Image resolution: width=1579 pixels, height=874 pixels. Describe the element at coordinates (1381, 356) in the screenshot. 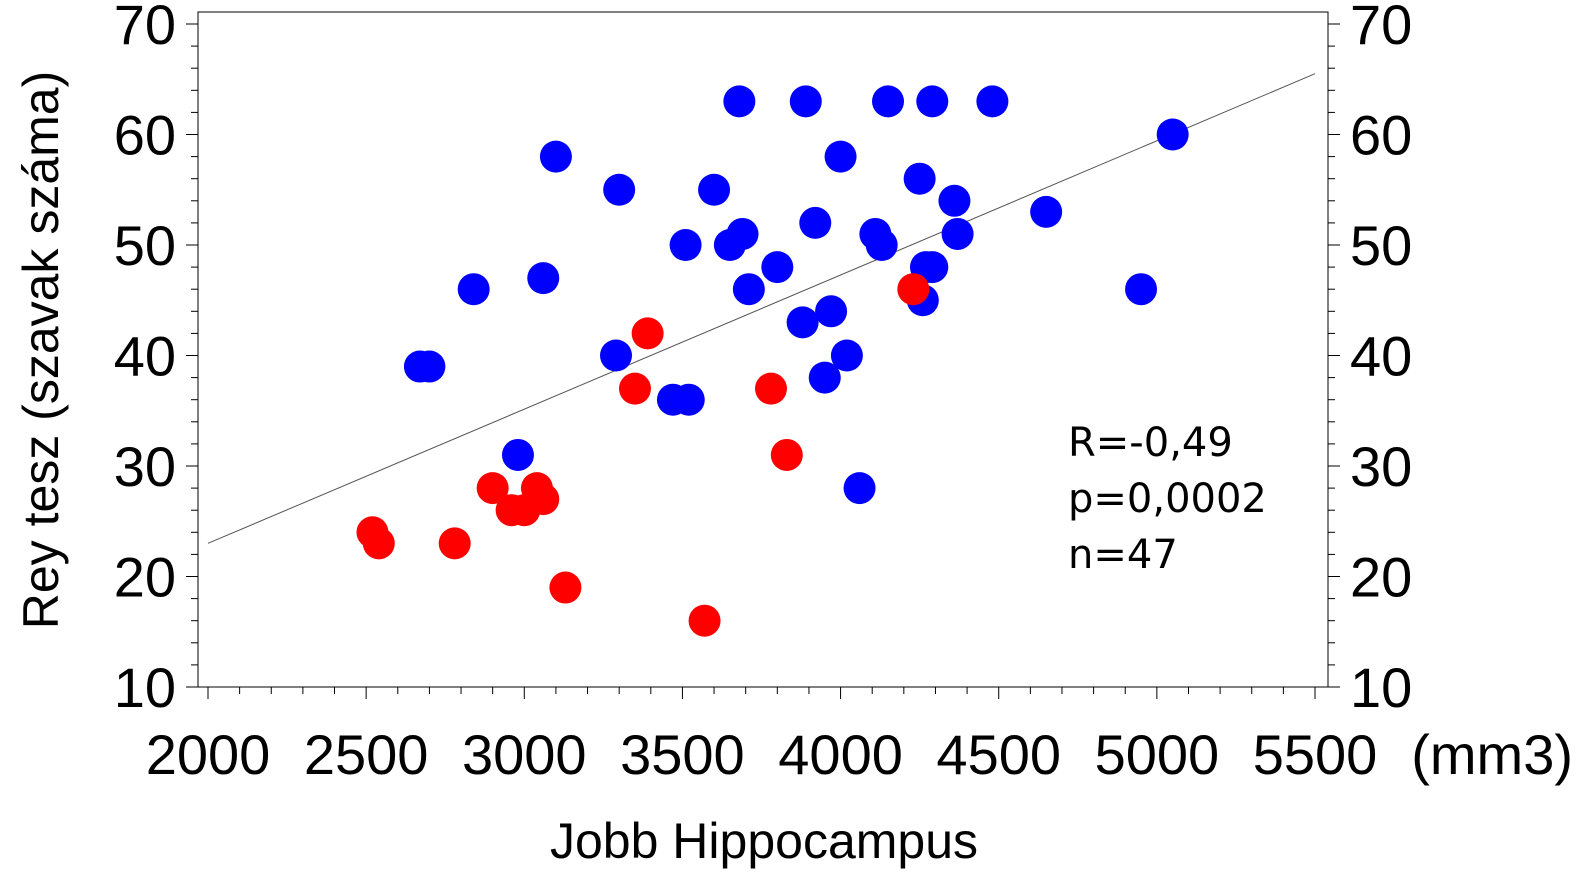

I see `y-tick-label-right: 40` at that location.